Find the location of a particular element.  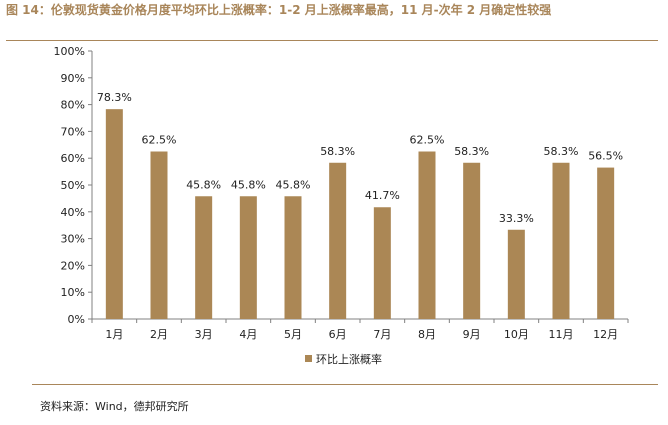

data-label: 41.7% is located at coordinates (382, 195).